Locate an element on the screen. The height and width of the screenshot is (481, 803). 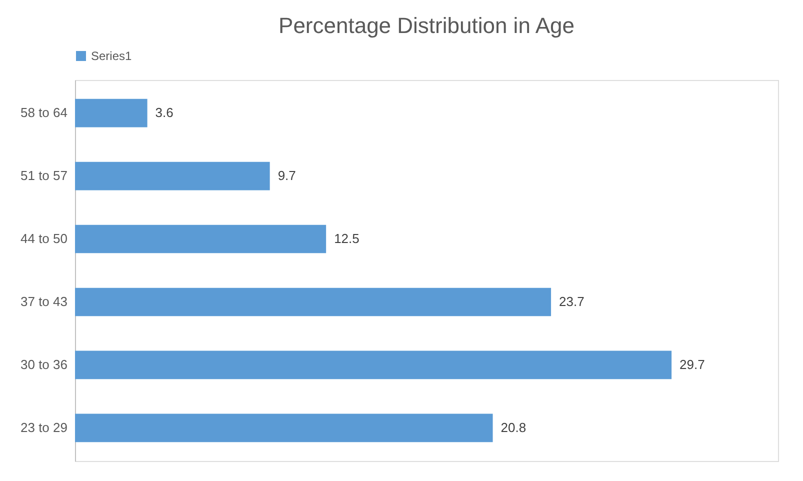
y-tick-label: 37 to 43 is located at coordinates (44, 301).